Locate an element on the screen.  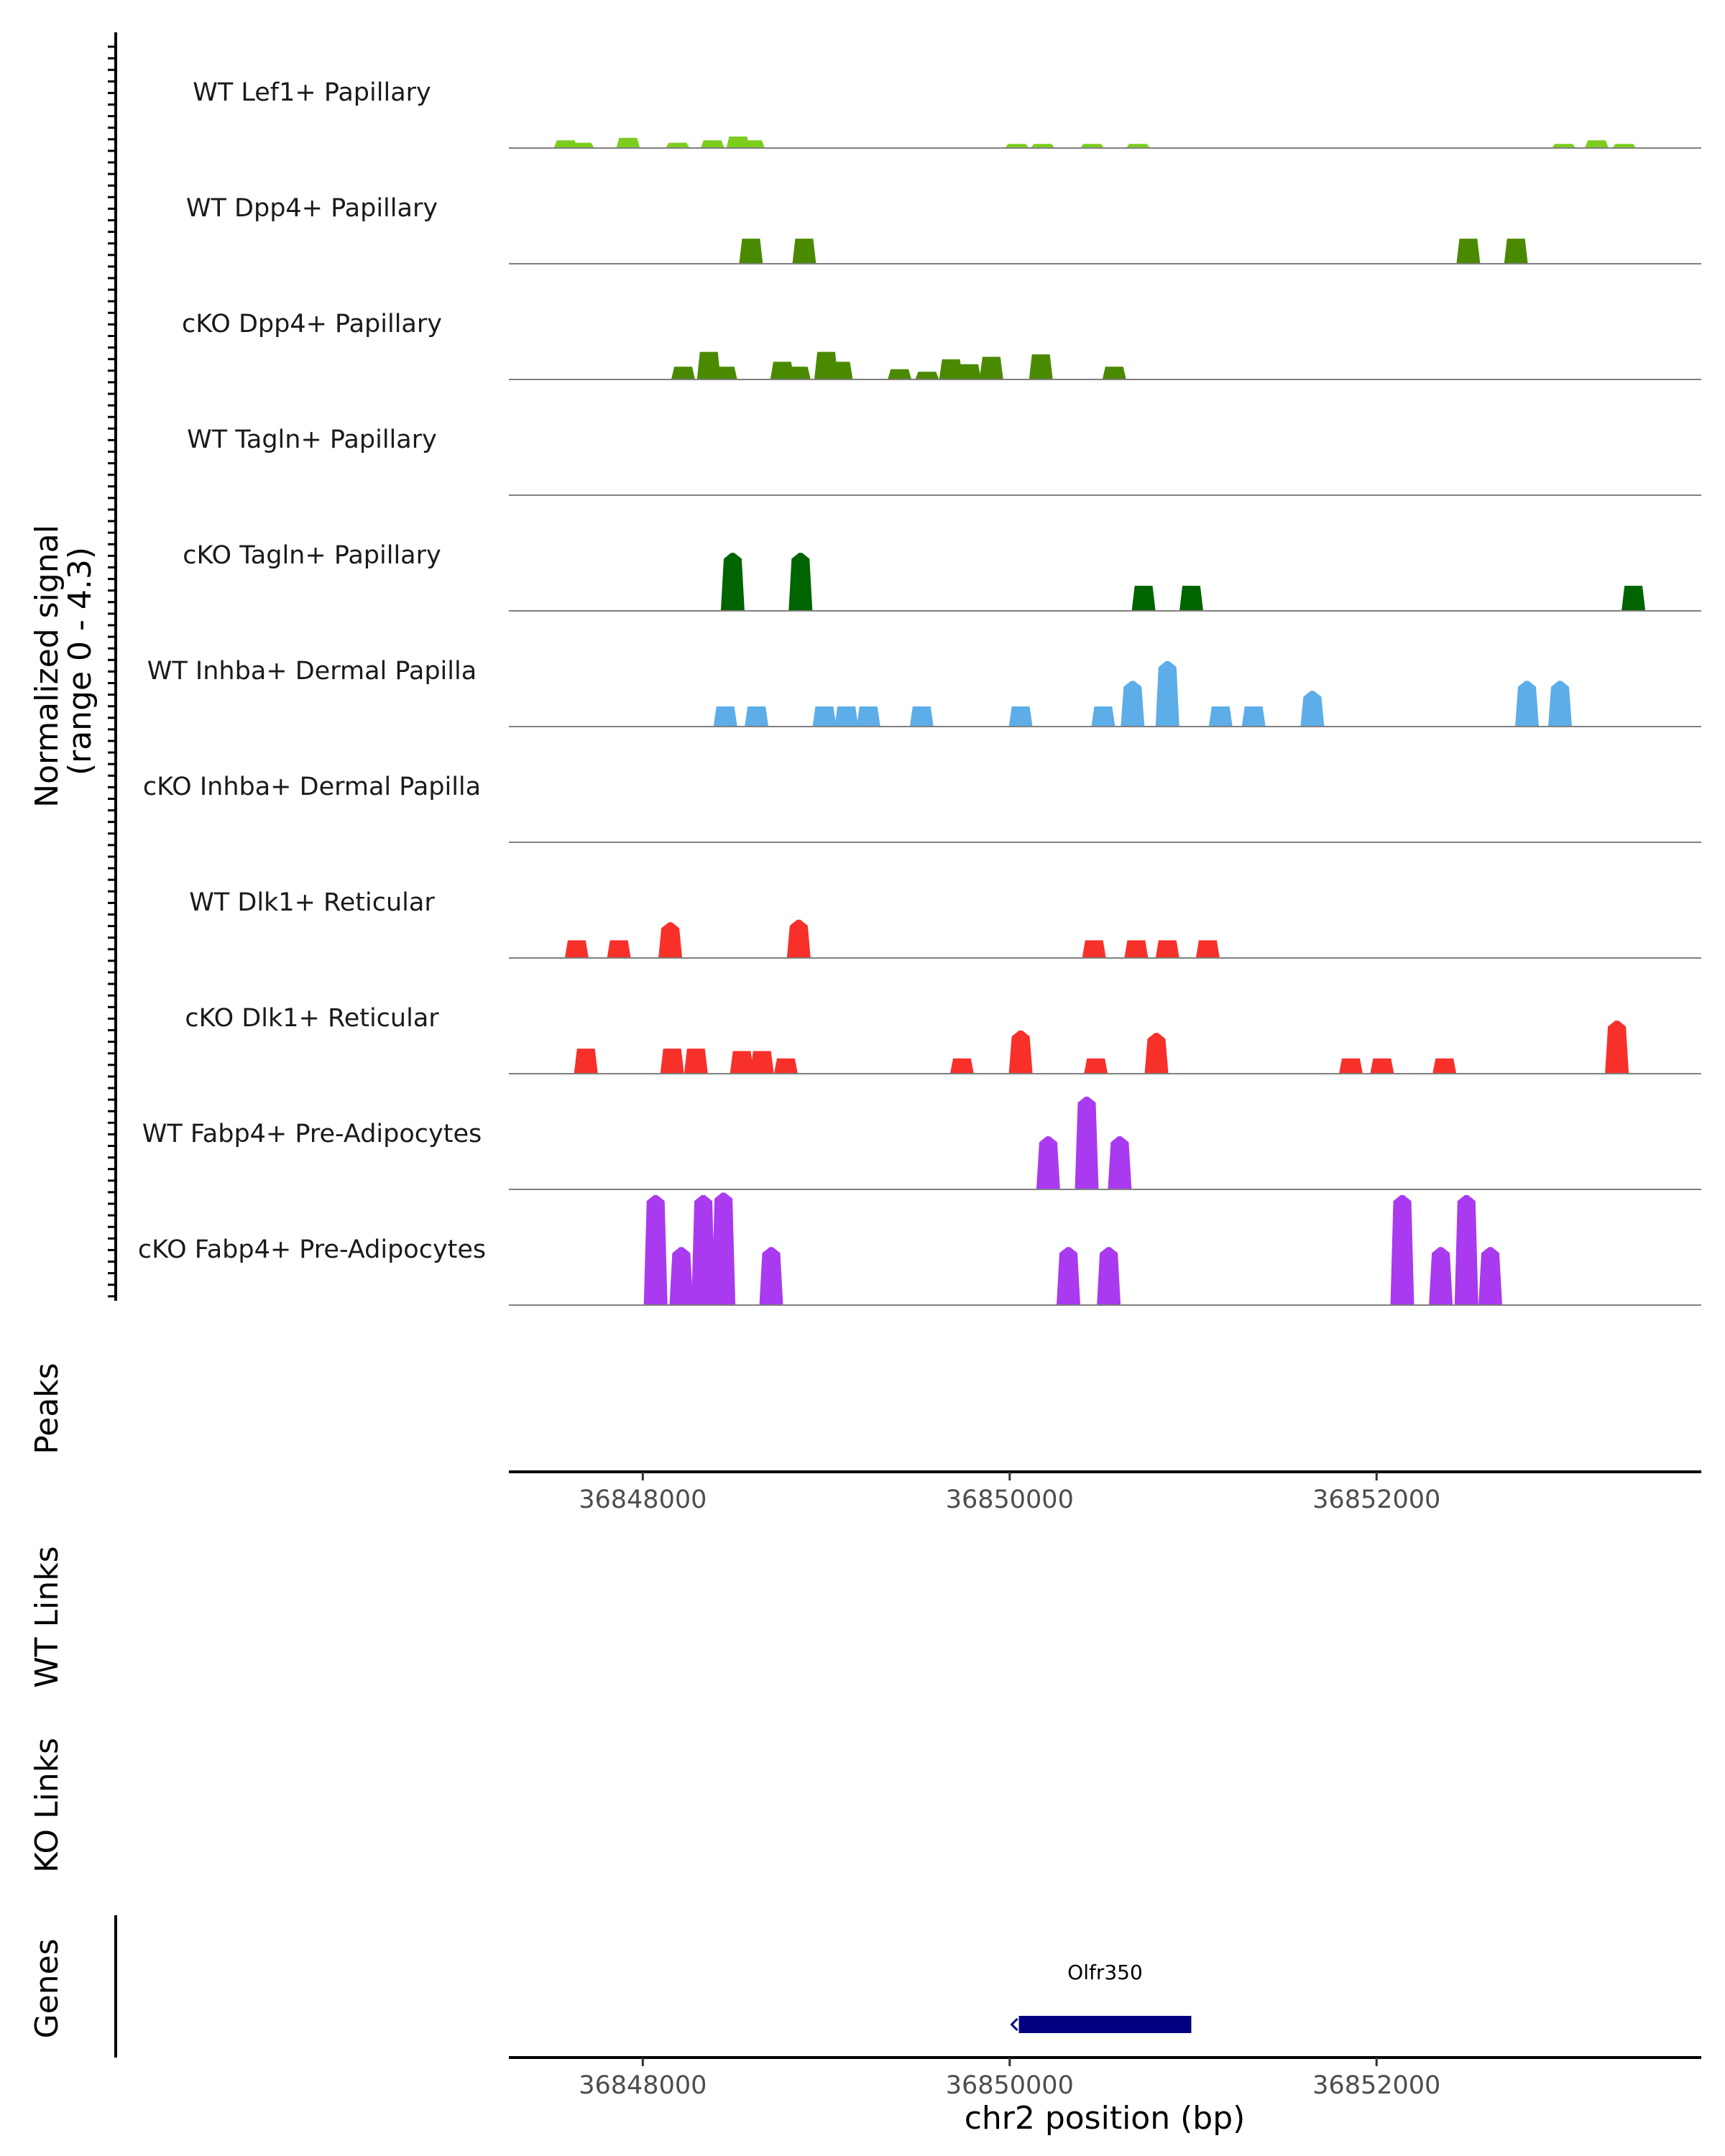
track-wt-lef1-papillary: WT Lef1+ Papillary is located at coordinates (947, 113).